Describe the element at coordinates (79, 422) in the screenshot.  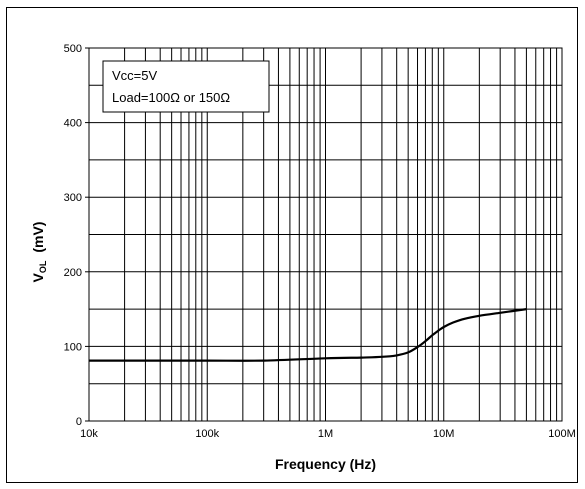
I see `y-tick-label: 0` at that location.